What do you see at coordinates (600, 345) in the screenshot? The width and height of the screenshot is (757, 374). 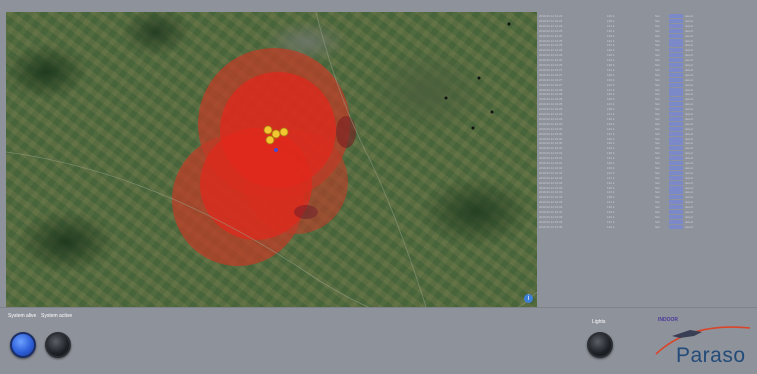 I see `lights-button` at bounding box center [600, 345].